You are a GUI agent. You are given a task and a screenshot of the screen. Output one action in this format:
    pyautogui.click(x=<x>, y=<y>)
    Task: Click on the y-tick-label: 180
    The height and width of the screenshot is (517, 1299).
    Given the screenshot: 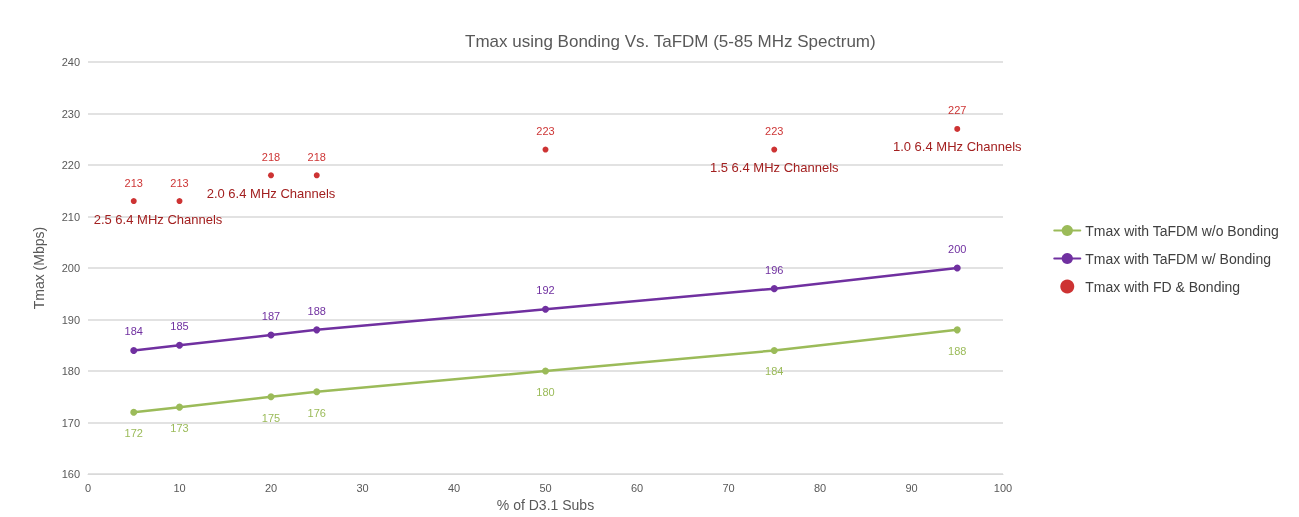 What is the action you would take?
    pyautogui.click(x=70, y=371)
    